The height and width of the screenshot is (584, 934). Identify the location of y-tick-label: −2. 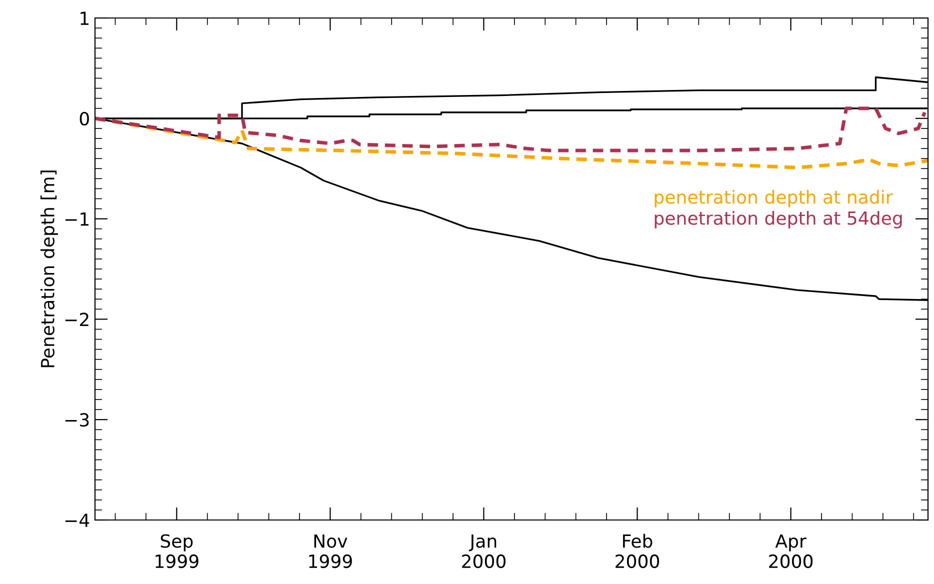
(76, 319).